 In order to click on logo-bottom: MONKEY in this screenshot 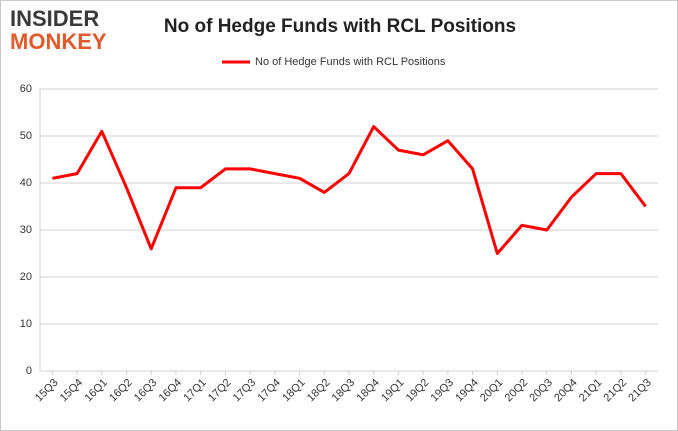, I will do `click(58, 41)`.